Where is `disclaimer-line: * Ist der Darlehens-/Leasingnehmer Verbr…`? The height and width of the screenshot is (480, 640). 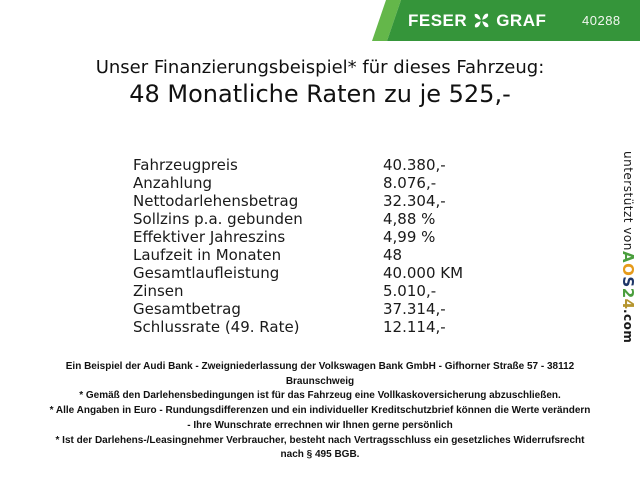 disclaimer-line: * Ist der Darlehens-/Leasingnehmer Verbr… is located at coordinates (320, 440).